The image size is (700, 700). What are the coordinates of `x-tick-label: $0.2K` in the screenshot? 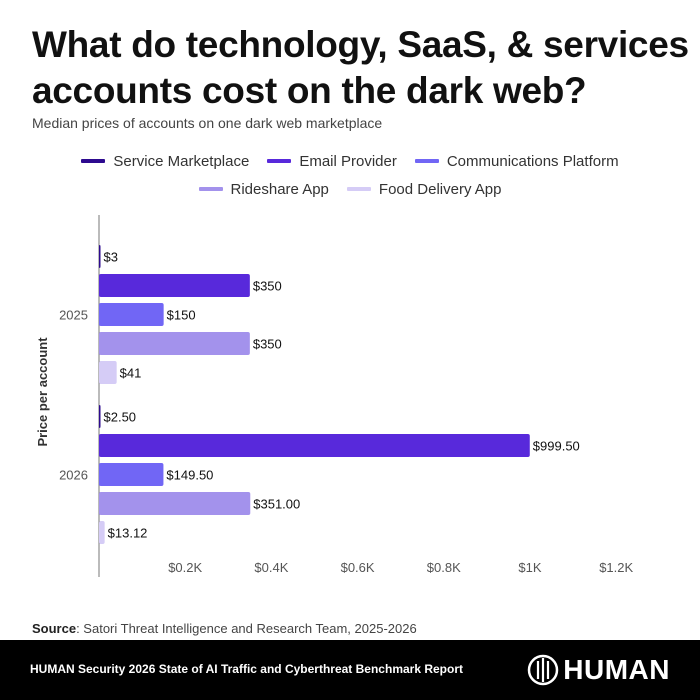 It's located at (185, 567).